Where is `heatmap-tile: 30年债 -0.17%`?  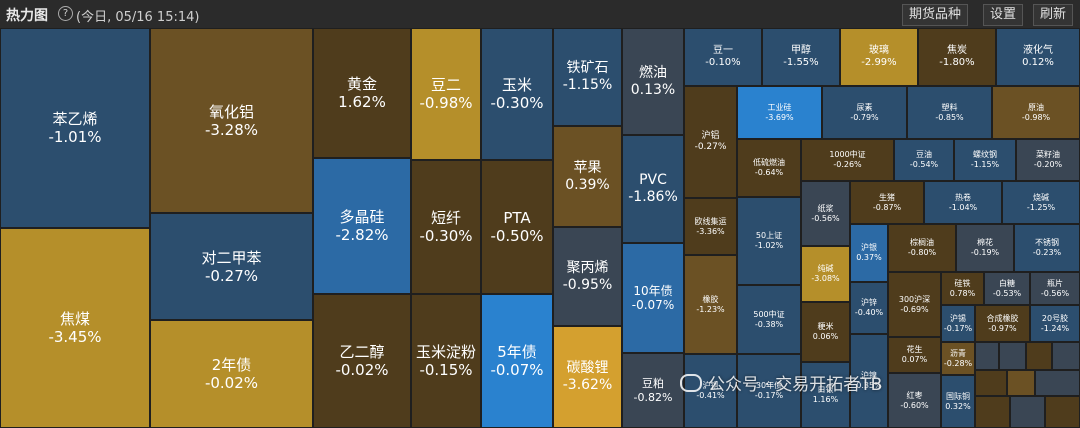
heatmap-tile: 30年债 -0.17% is located at coordinates (769, 391).